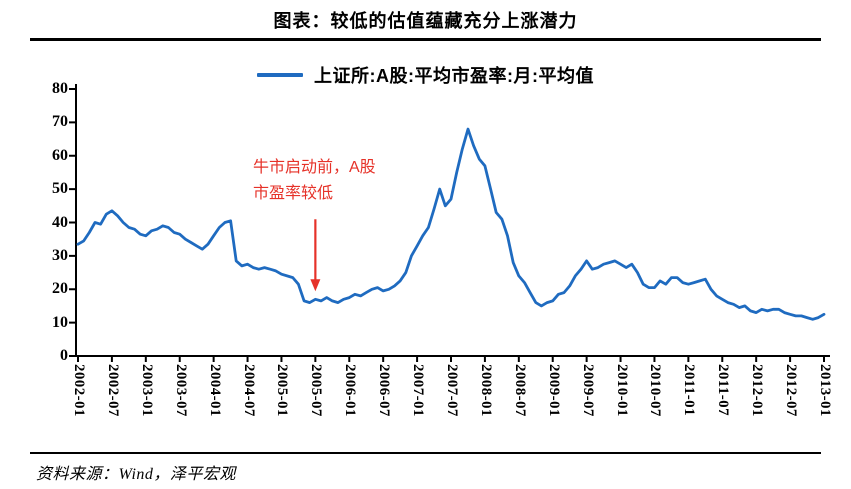 This screenshot has height=489, width=851. What do you see at coordinates (621, 390) in the screenshot?
I see `x-tick-label: 2010-01` at bounding box center [621, 390].